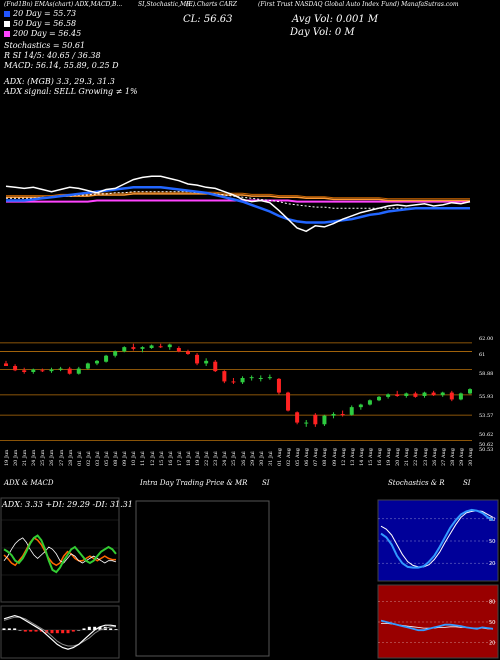 The image size is (500, 660). Describe the element at coordinates (437, 625) in the screenshot. I see `rsi-line` at that location.